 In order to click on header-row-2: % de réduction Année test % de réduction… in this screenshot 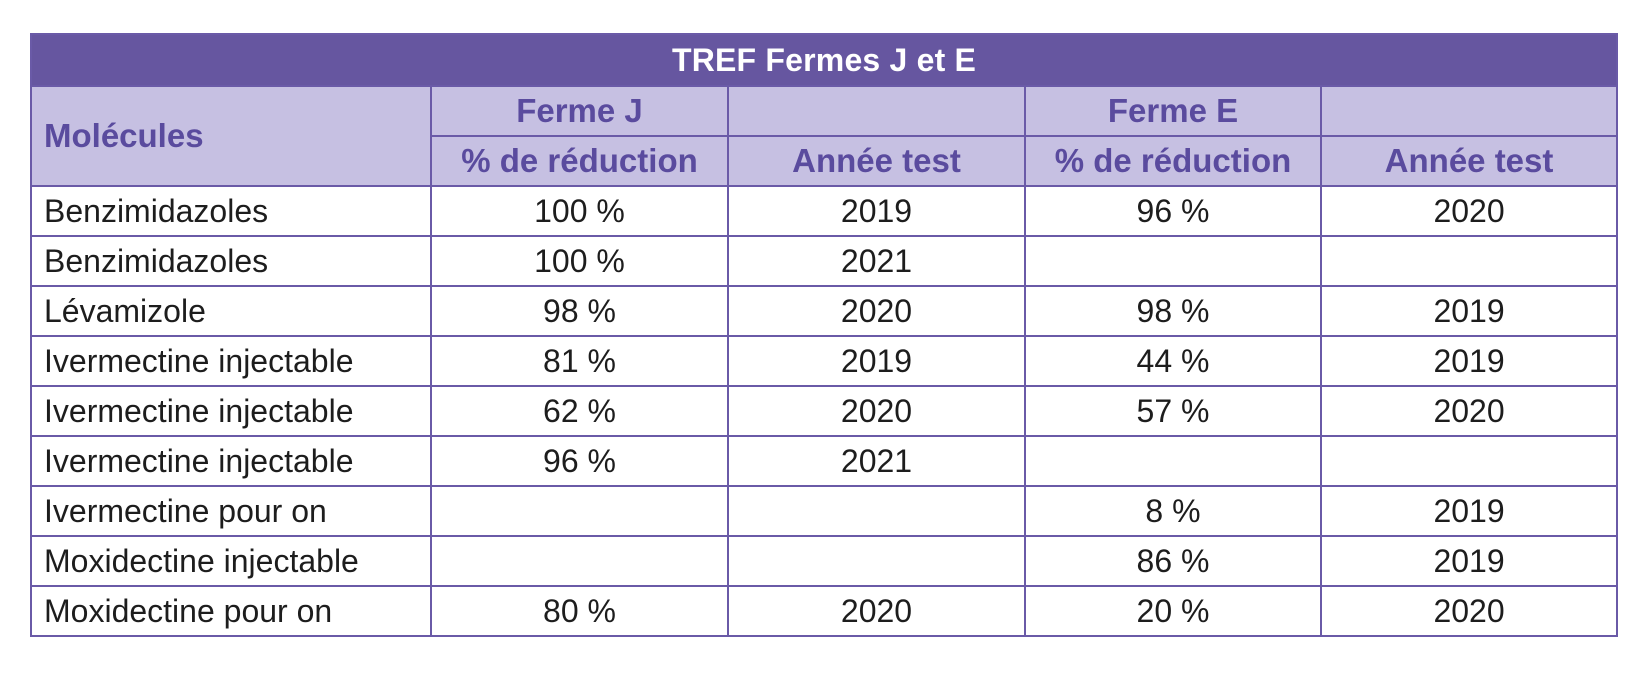, I will do `click(825, 161)`.